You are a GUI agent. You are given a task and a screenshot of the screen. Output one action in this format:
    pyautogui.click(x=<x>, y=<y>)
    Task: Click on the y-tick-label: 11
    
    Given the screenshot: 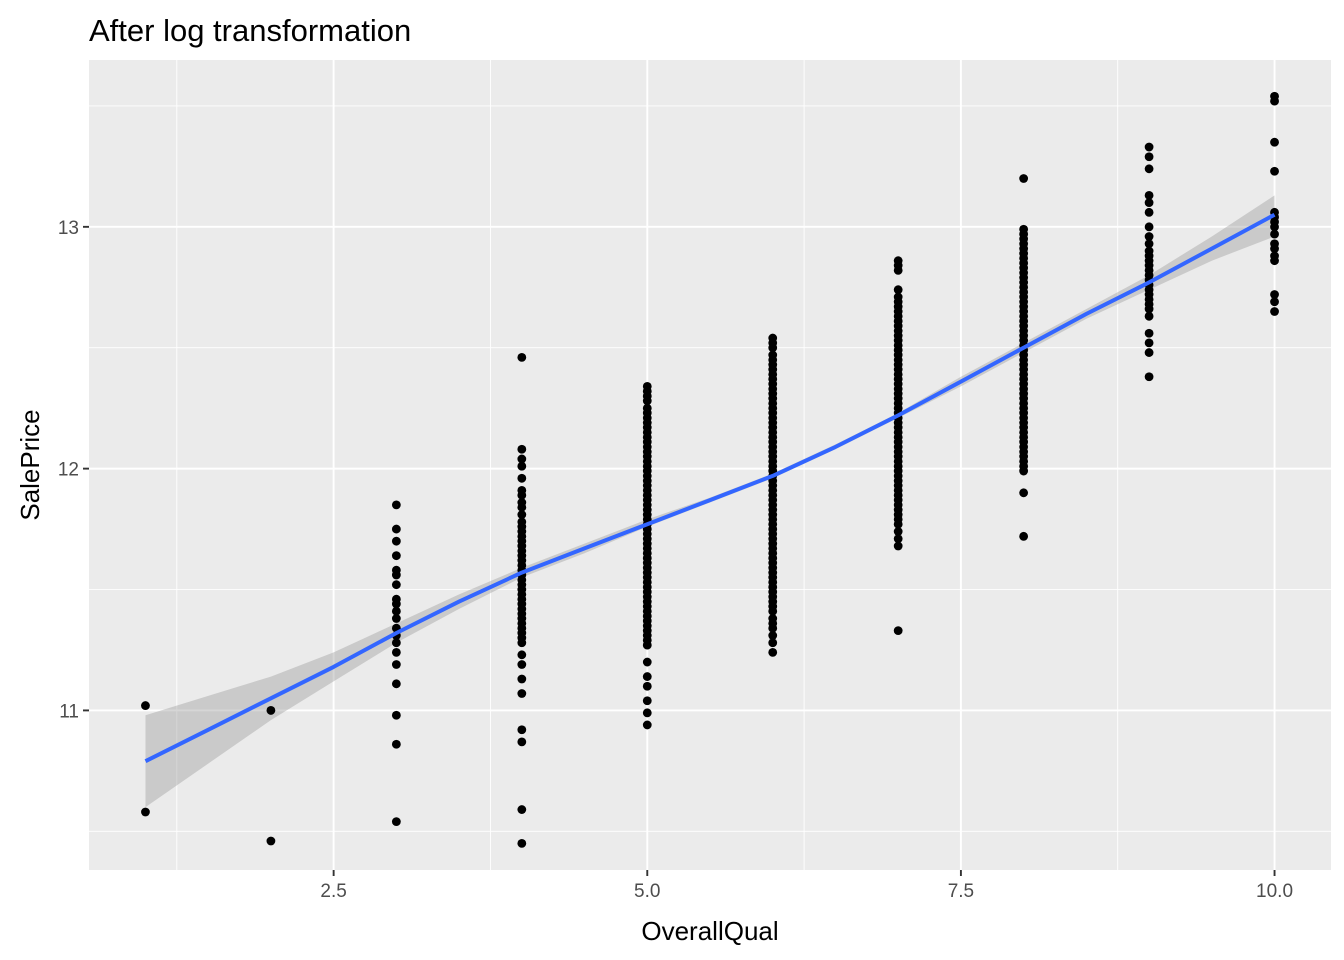 What is the action you would take?
    pyautogui.click(x=69, y=711)
    